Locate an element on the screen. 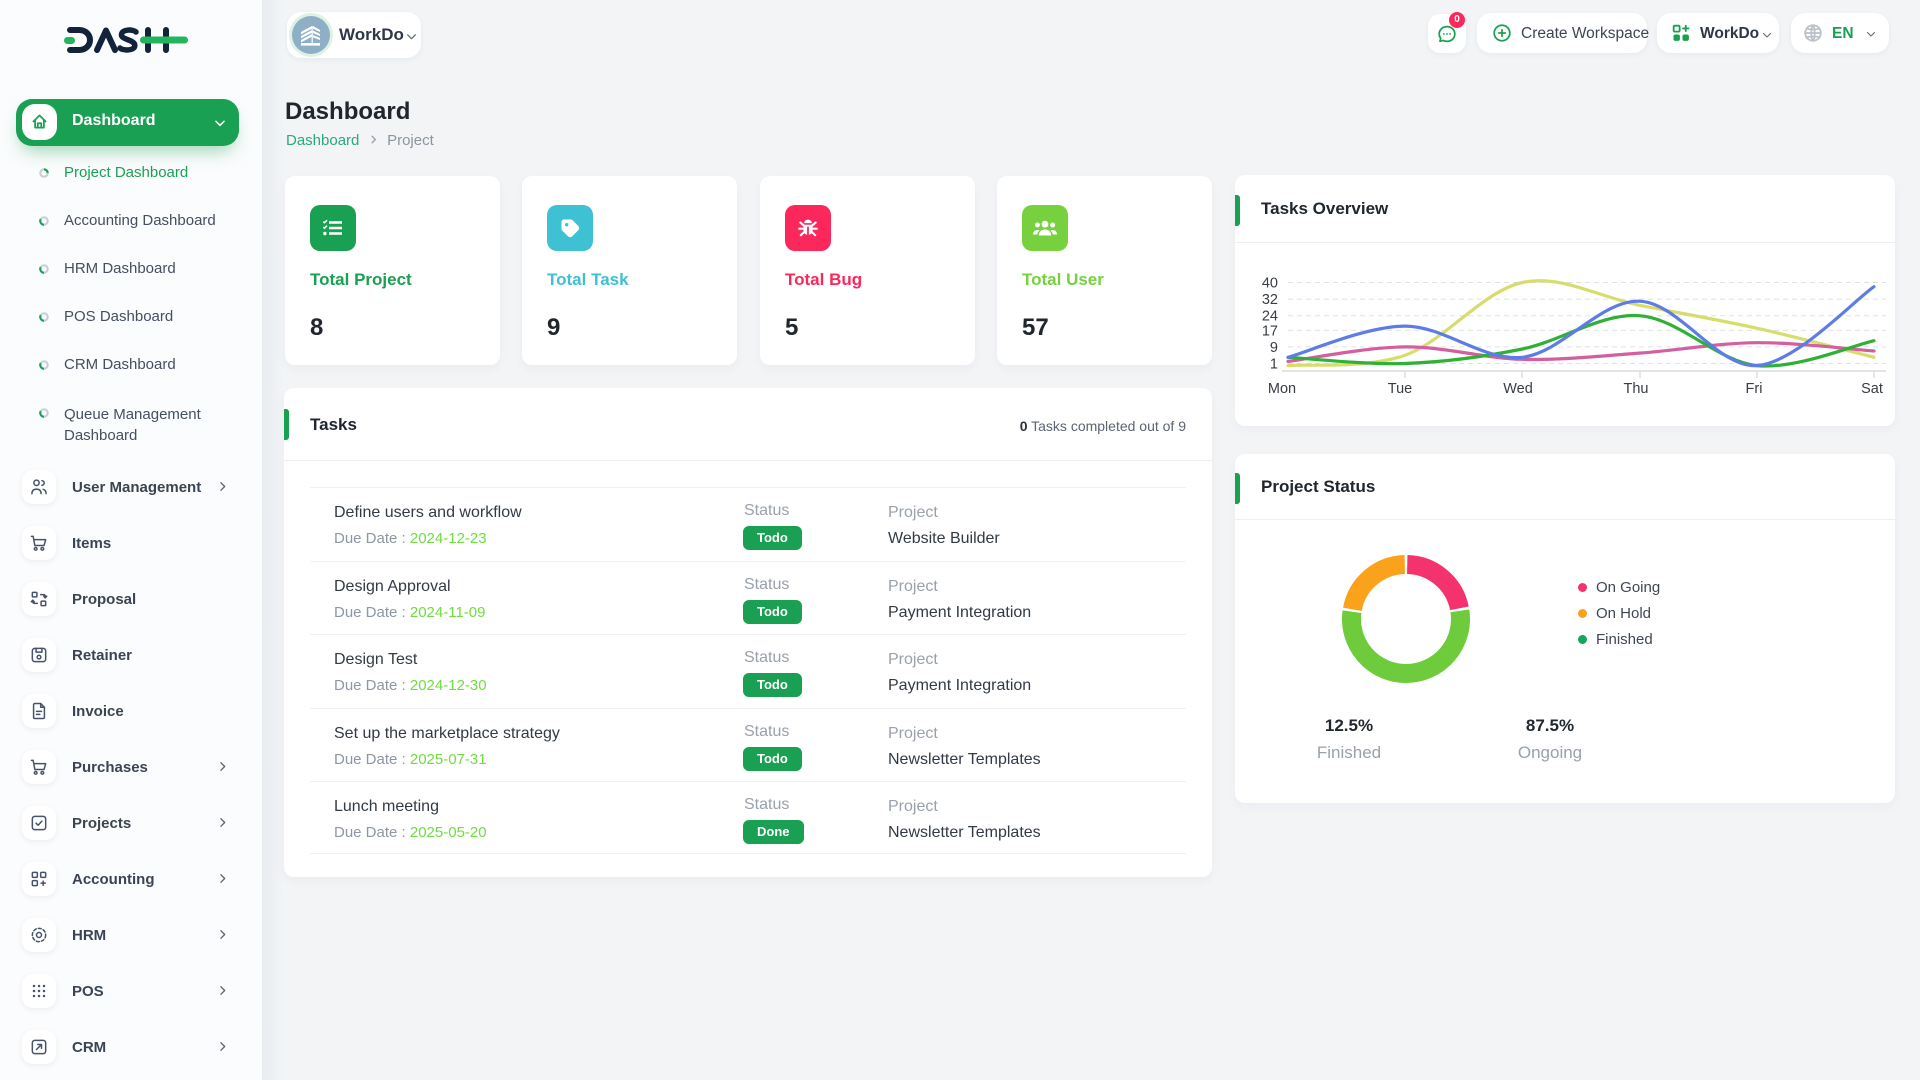 Image resolution: width=1920 pixels, height=1080 pixels. svg-text: 40 is located at coordinates (1270, 284).